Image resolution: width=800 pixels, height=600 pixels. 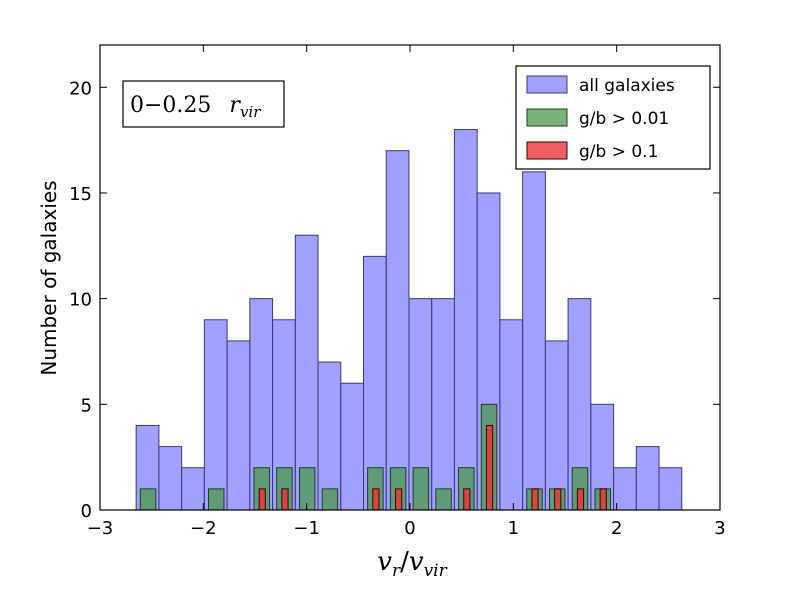 I want to click on x-axis-label-slash: /, so click(x=404, y=562).